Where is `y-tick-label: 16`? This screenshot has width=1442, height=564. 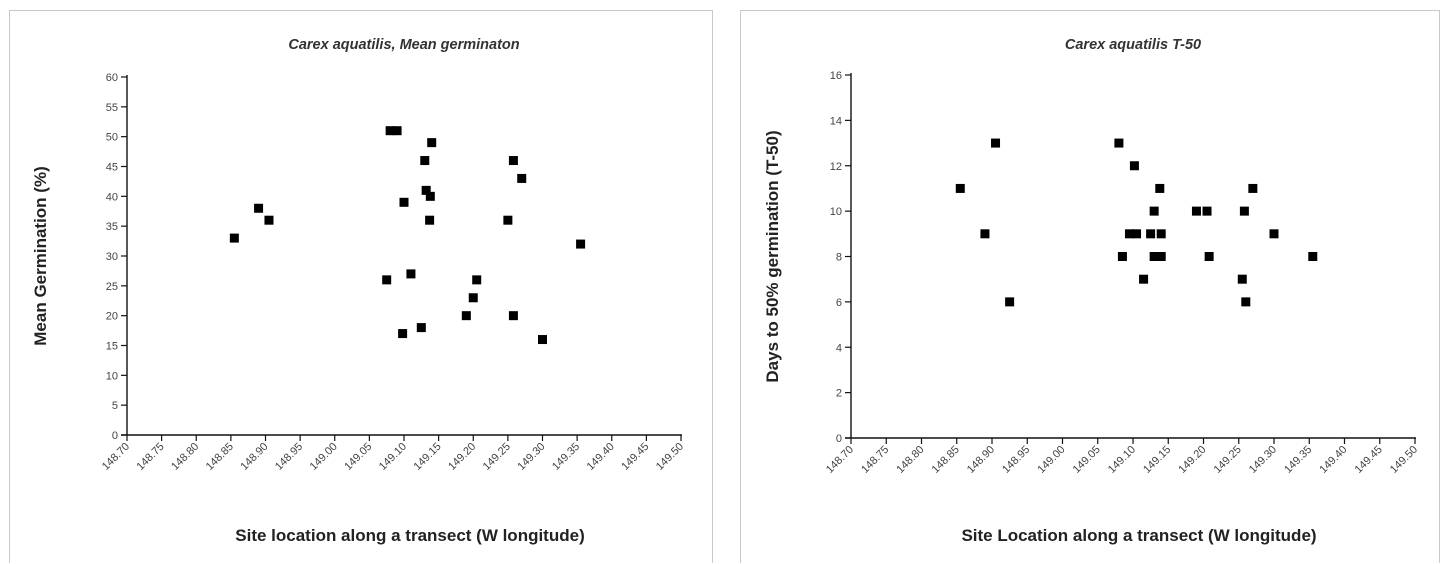 y-tick-label: 16 is located at coordinates (836, 76).